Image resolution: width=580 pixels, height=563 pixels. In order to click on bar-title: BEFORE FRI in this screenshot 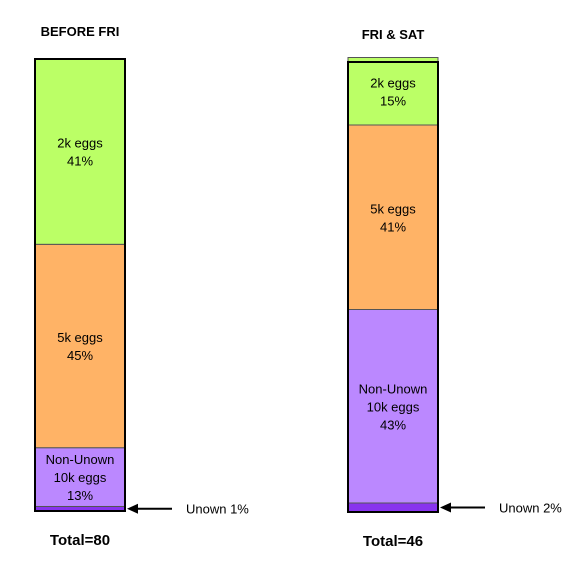, I will do `click(80, 31)`.